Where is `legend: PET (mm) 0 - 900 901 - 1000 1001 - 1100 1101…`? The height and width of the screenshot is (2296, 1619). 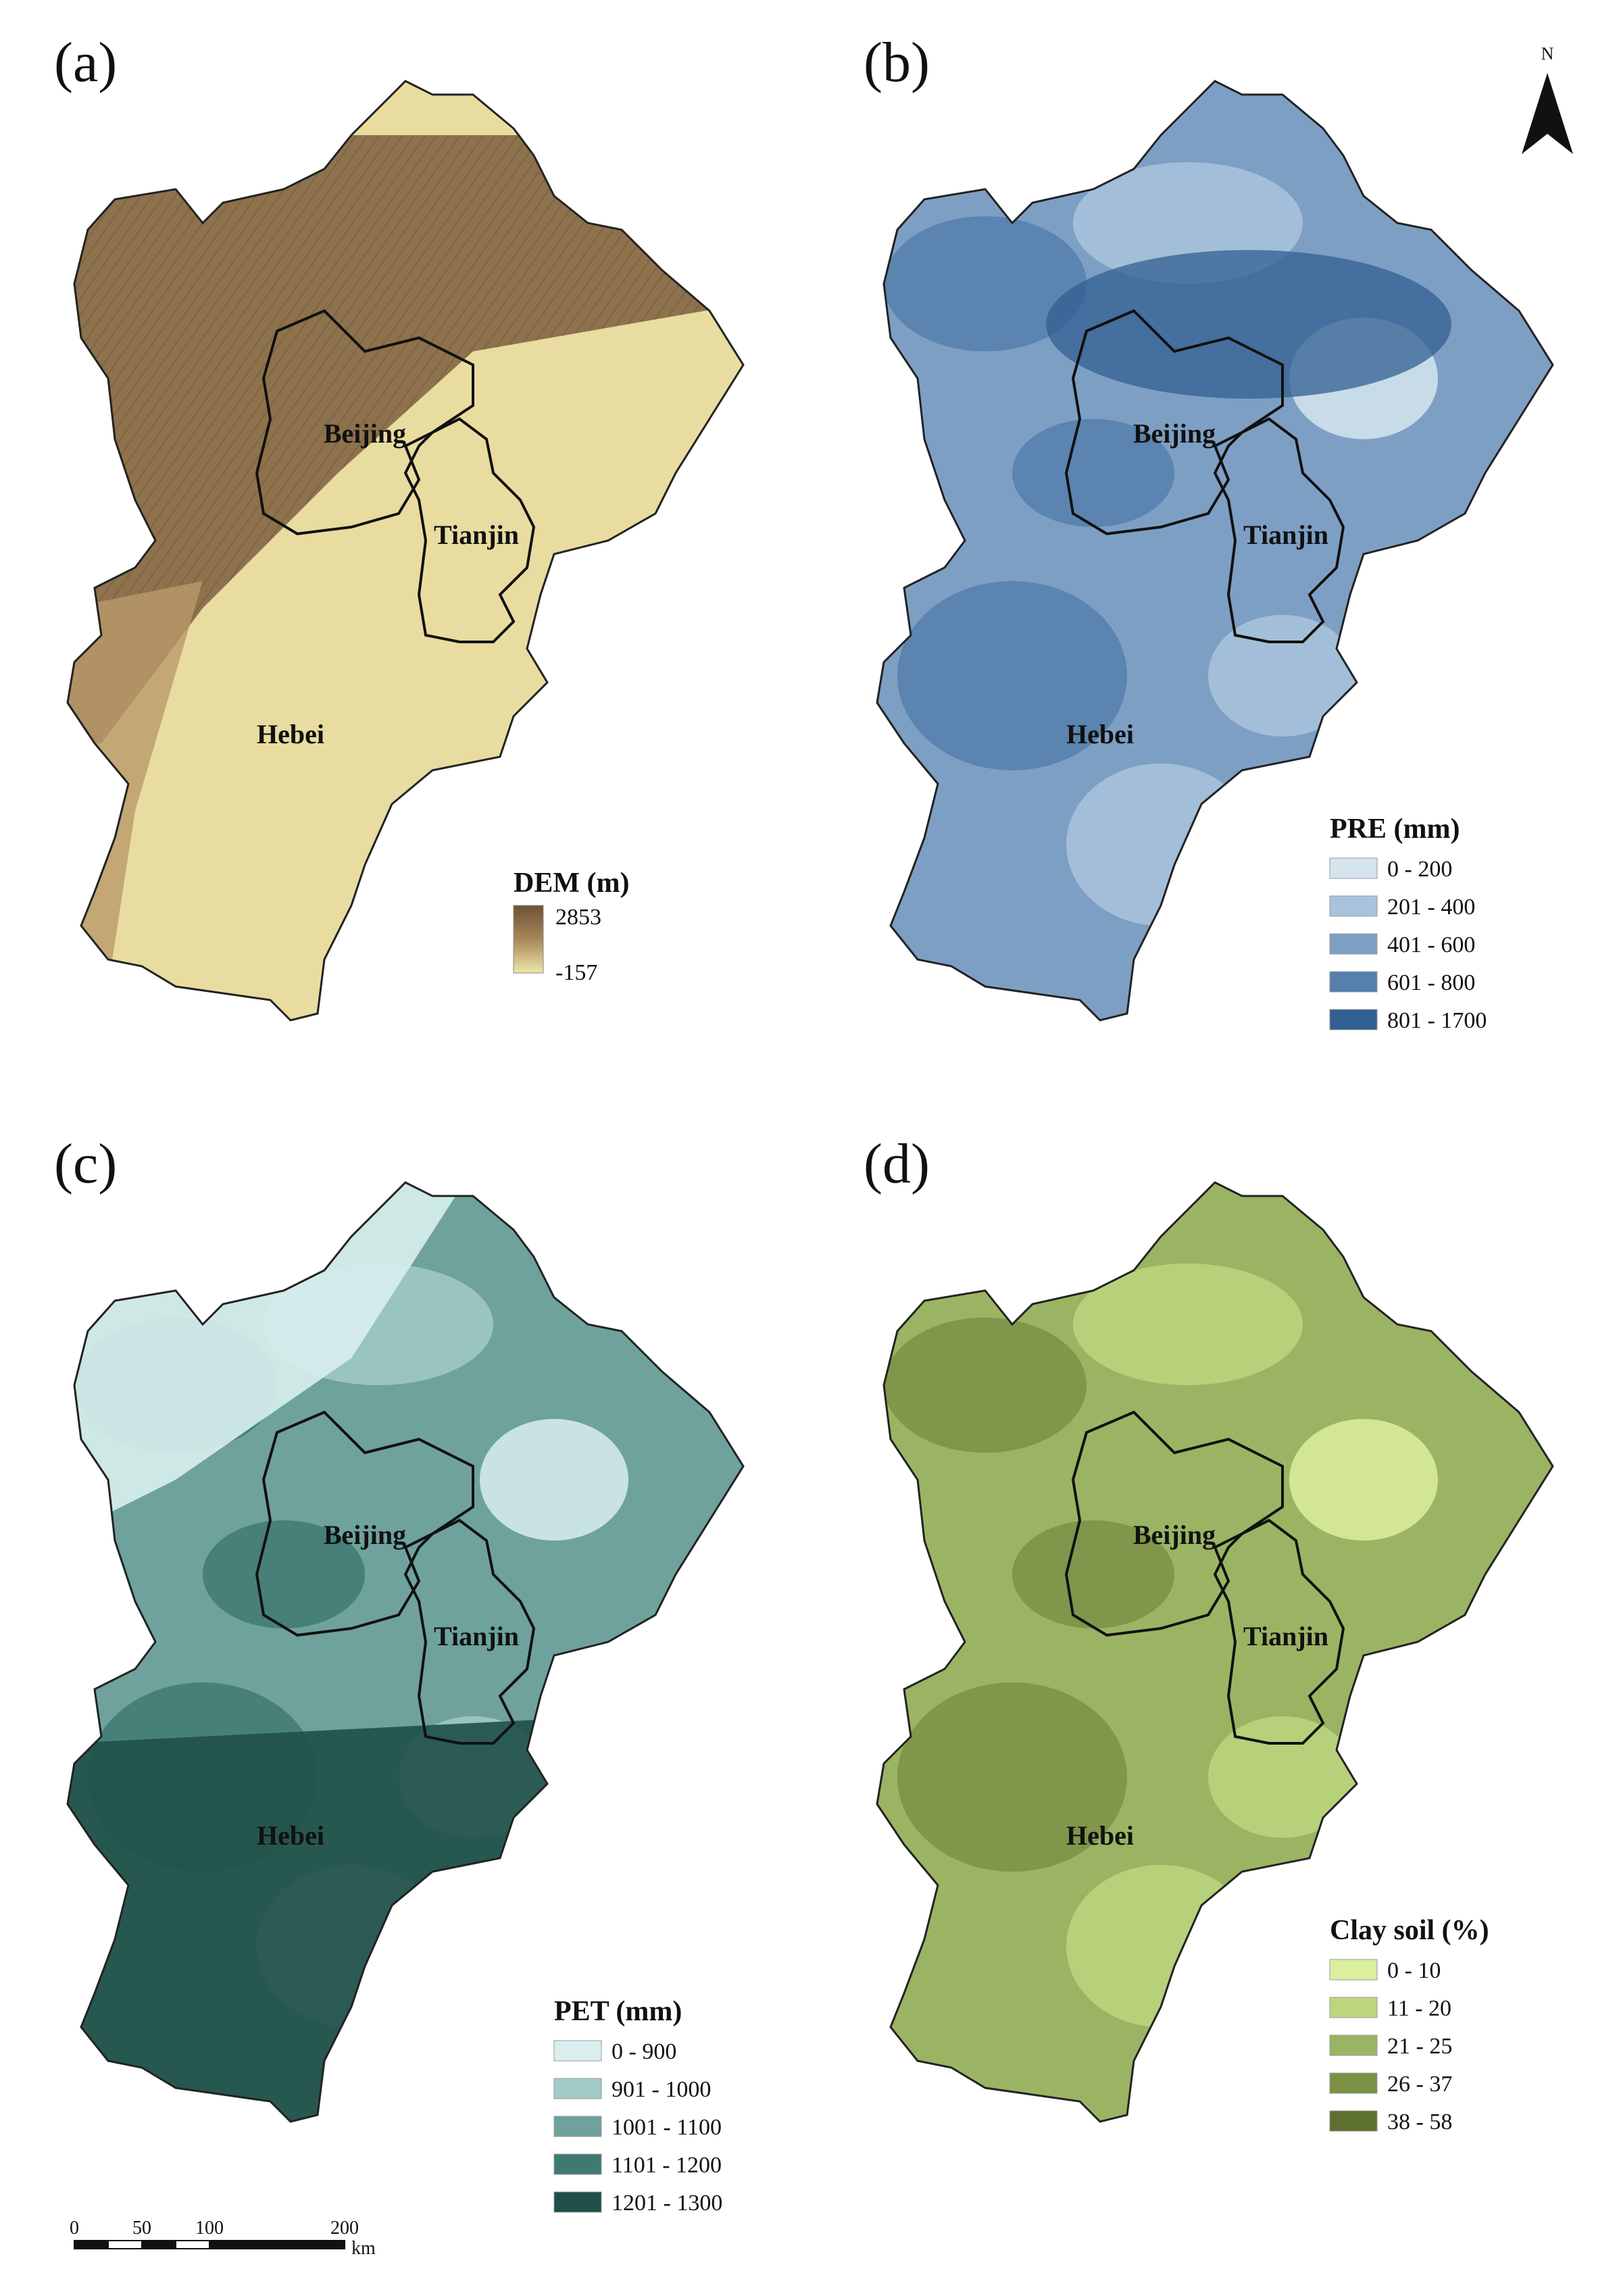 legend: PET (mm) 0 - 900 901 - 1000 1001 - 1100 1101… is located at coordinates (637, 2106).